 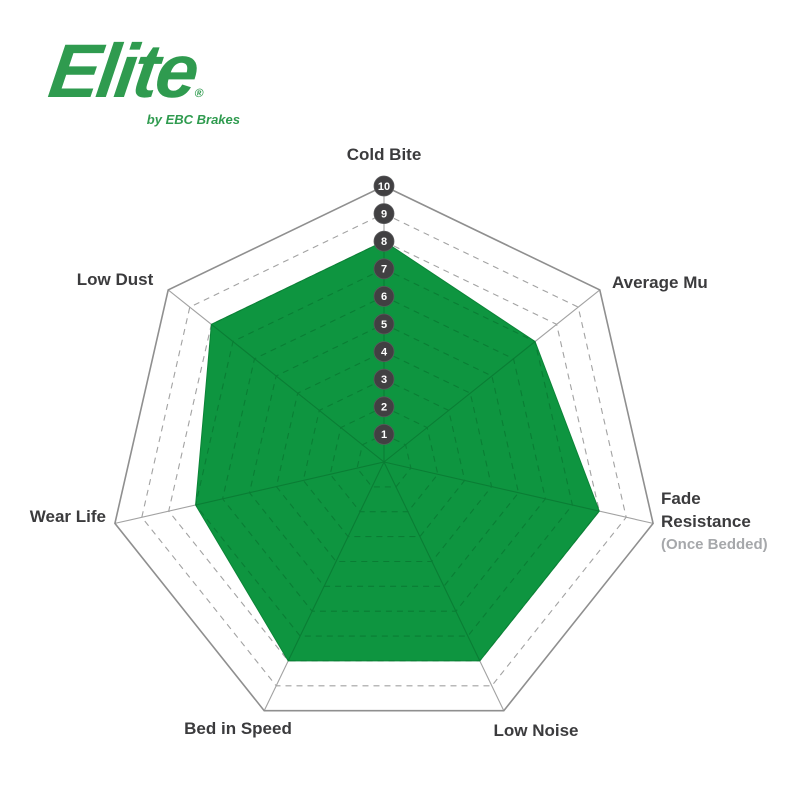 I want to click on axis-tick-label: 9, so click(x=384, y=214).